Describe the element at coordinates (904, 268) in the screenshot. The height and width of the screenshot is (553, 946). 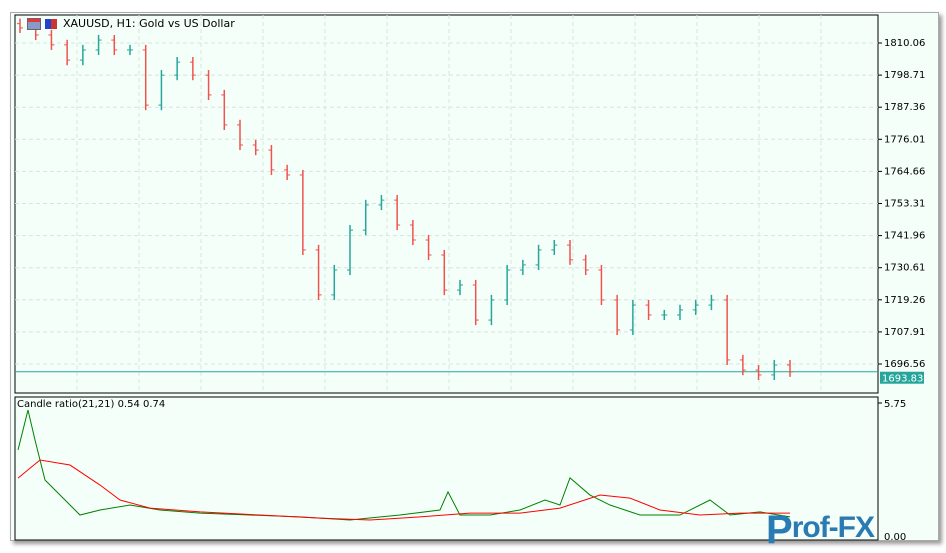
I see `y-tick-label: 1730.61` at that location.